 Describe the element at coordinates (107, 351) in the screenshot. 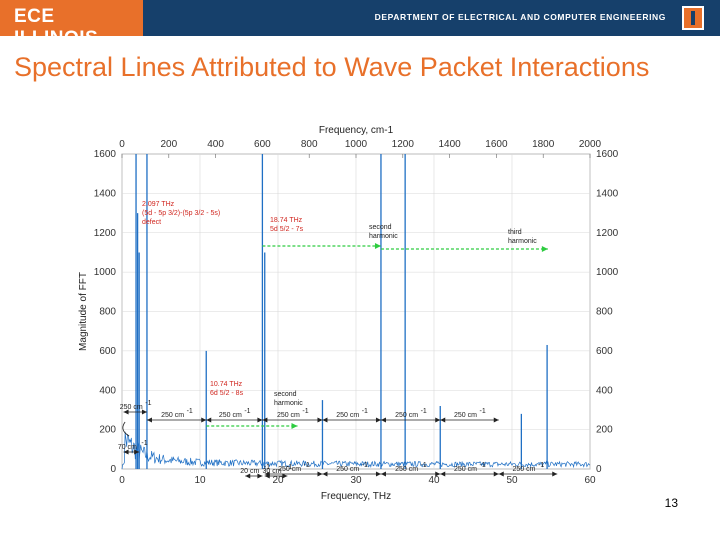

I see `y-tick-label-left: 600` at that location.